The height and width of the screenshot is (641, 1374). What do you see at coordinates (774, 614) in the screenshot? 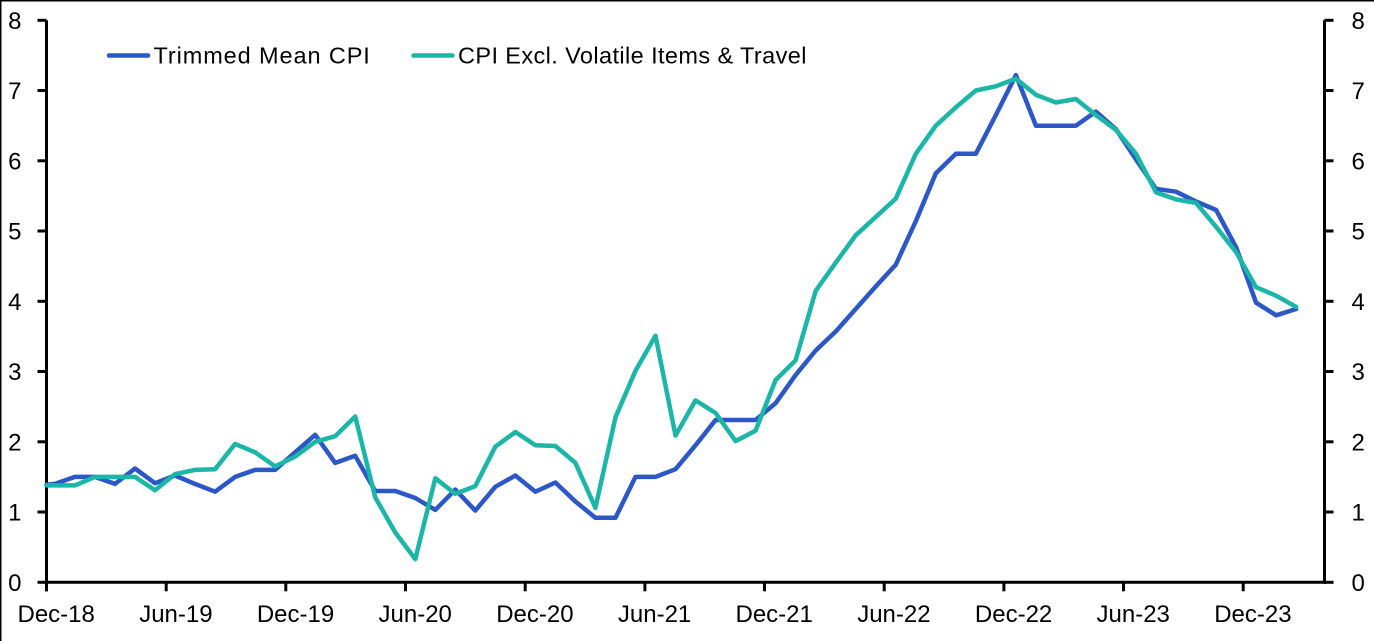
I see `svg-text: Dec-21` at bounding box center [774, 614].